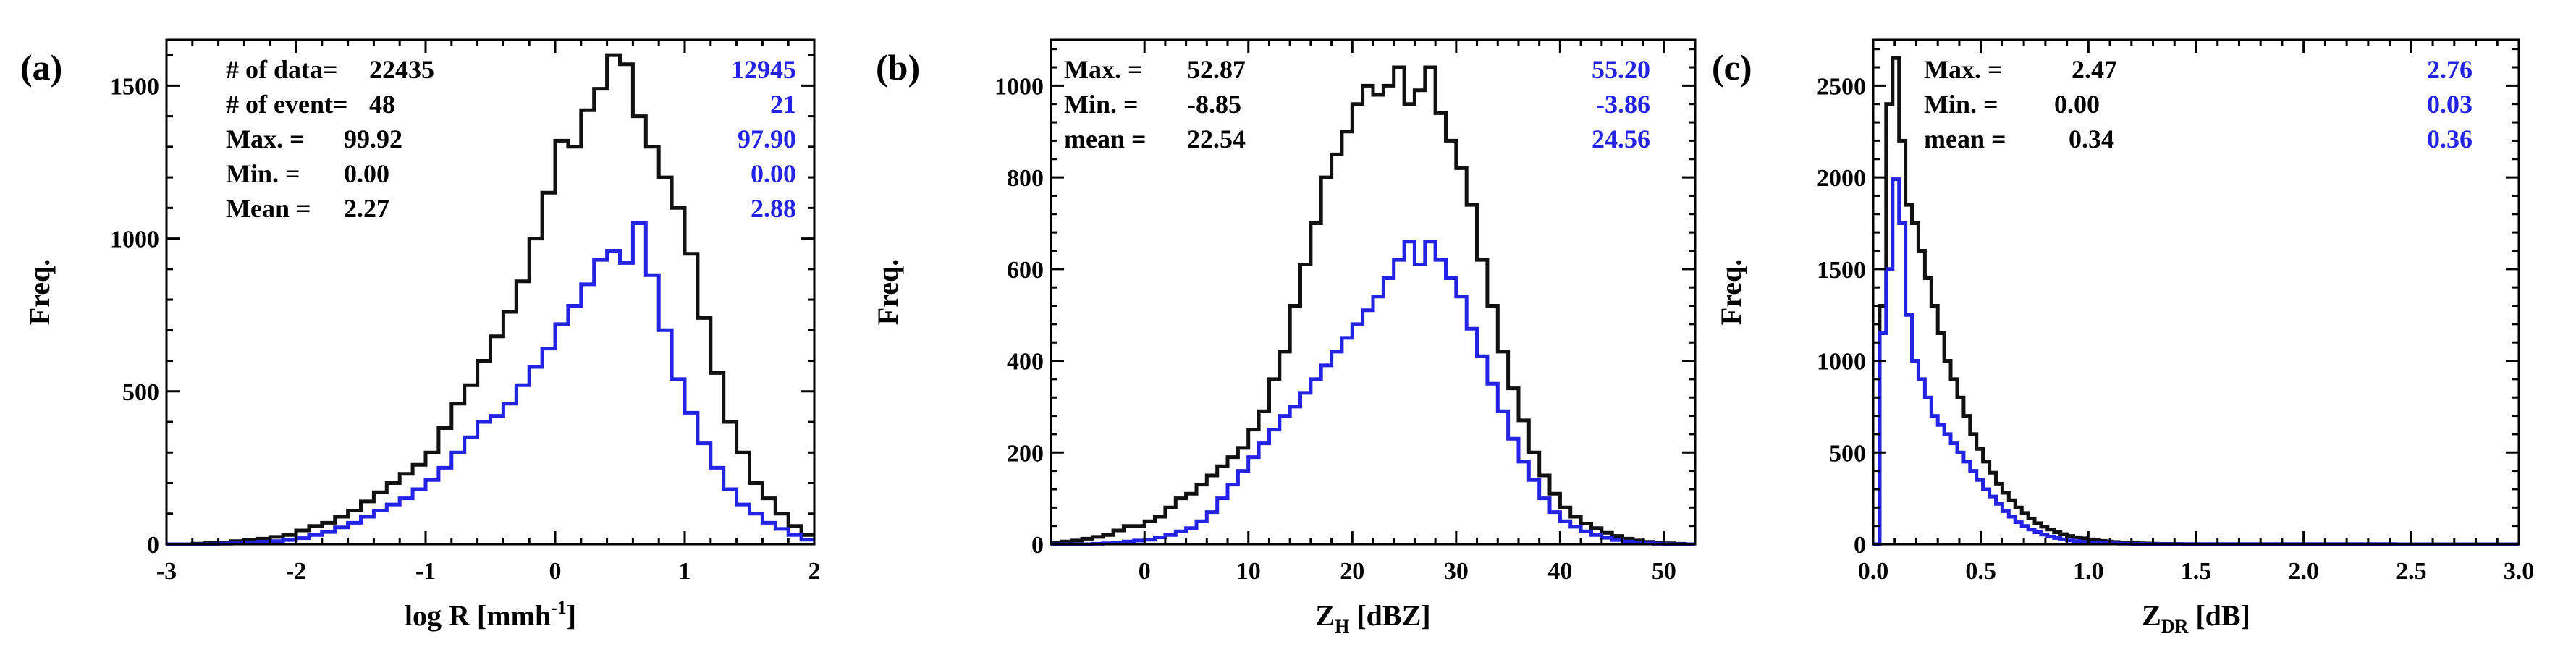 Image resolution: width=2576 pixels, height=660 pixels. Describe the element at coordinates (2449, 105) in the screenshot. I see `stat-value-blue: 0.03` at that location.